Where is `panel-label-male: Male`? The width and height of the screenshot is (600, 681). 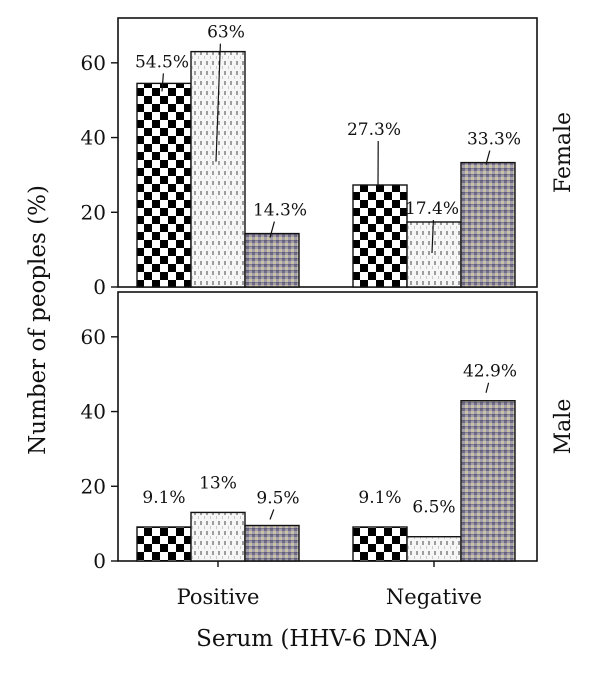 panel-label-male: Male is located at coordinates (563, 427).